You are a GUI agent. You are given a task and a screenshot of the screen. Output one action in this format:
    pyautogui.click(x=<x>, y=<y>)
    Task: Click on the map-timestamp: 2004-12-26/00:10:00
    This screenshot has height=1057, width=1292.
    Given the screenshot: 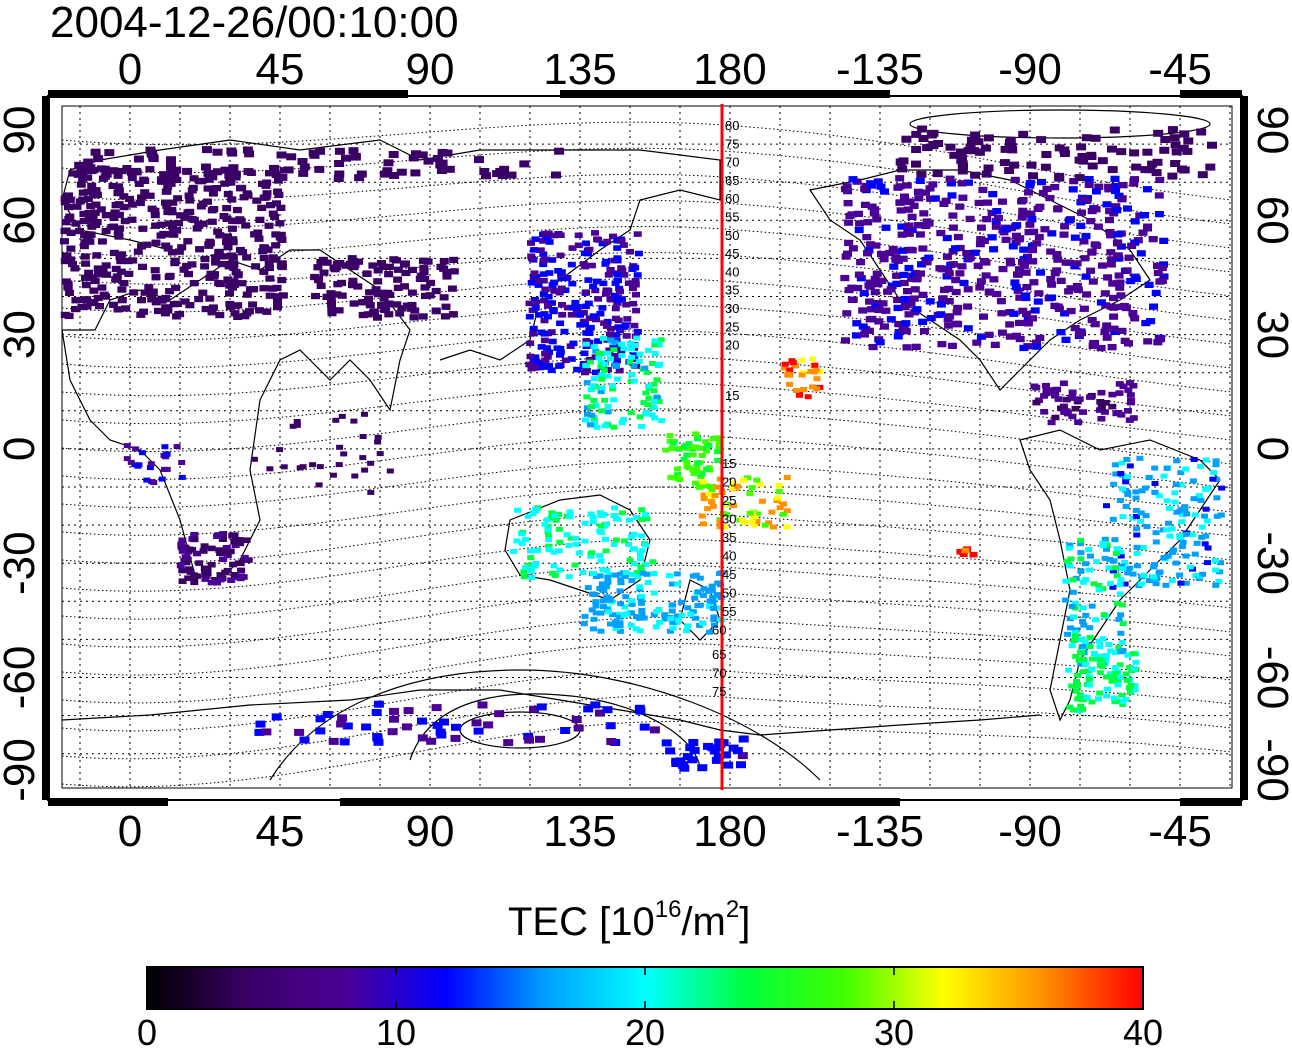 What is the action you would take?
    pyautogui.click(x=254, y=23)
    